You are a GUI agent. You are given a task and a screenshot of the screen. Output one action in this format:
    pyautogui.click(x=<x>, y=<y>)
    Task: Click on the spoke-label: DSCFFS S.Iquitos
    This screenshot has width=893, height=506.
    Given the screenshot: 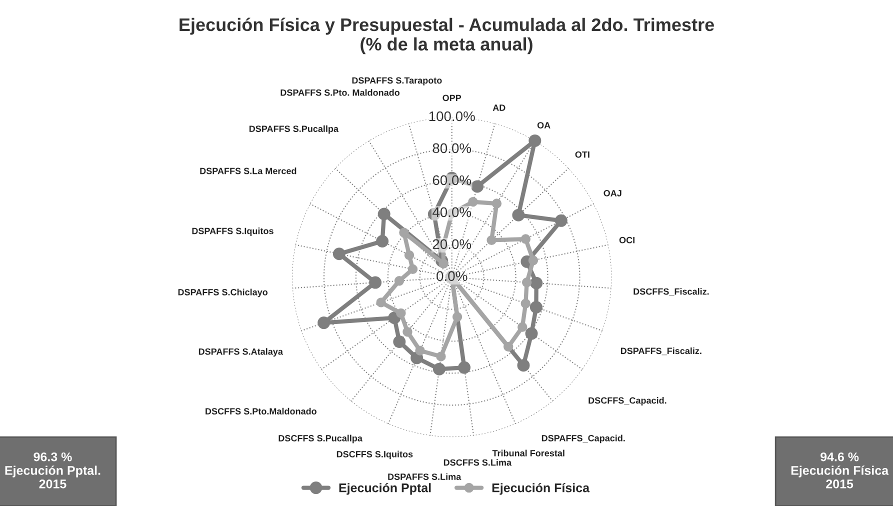 What is the action you would take?
    pyautogui.click(x=374, y=455)
    